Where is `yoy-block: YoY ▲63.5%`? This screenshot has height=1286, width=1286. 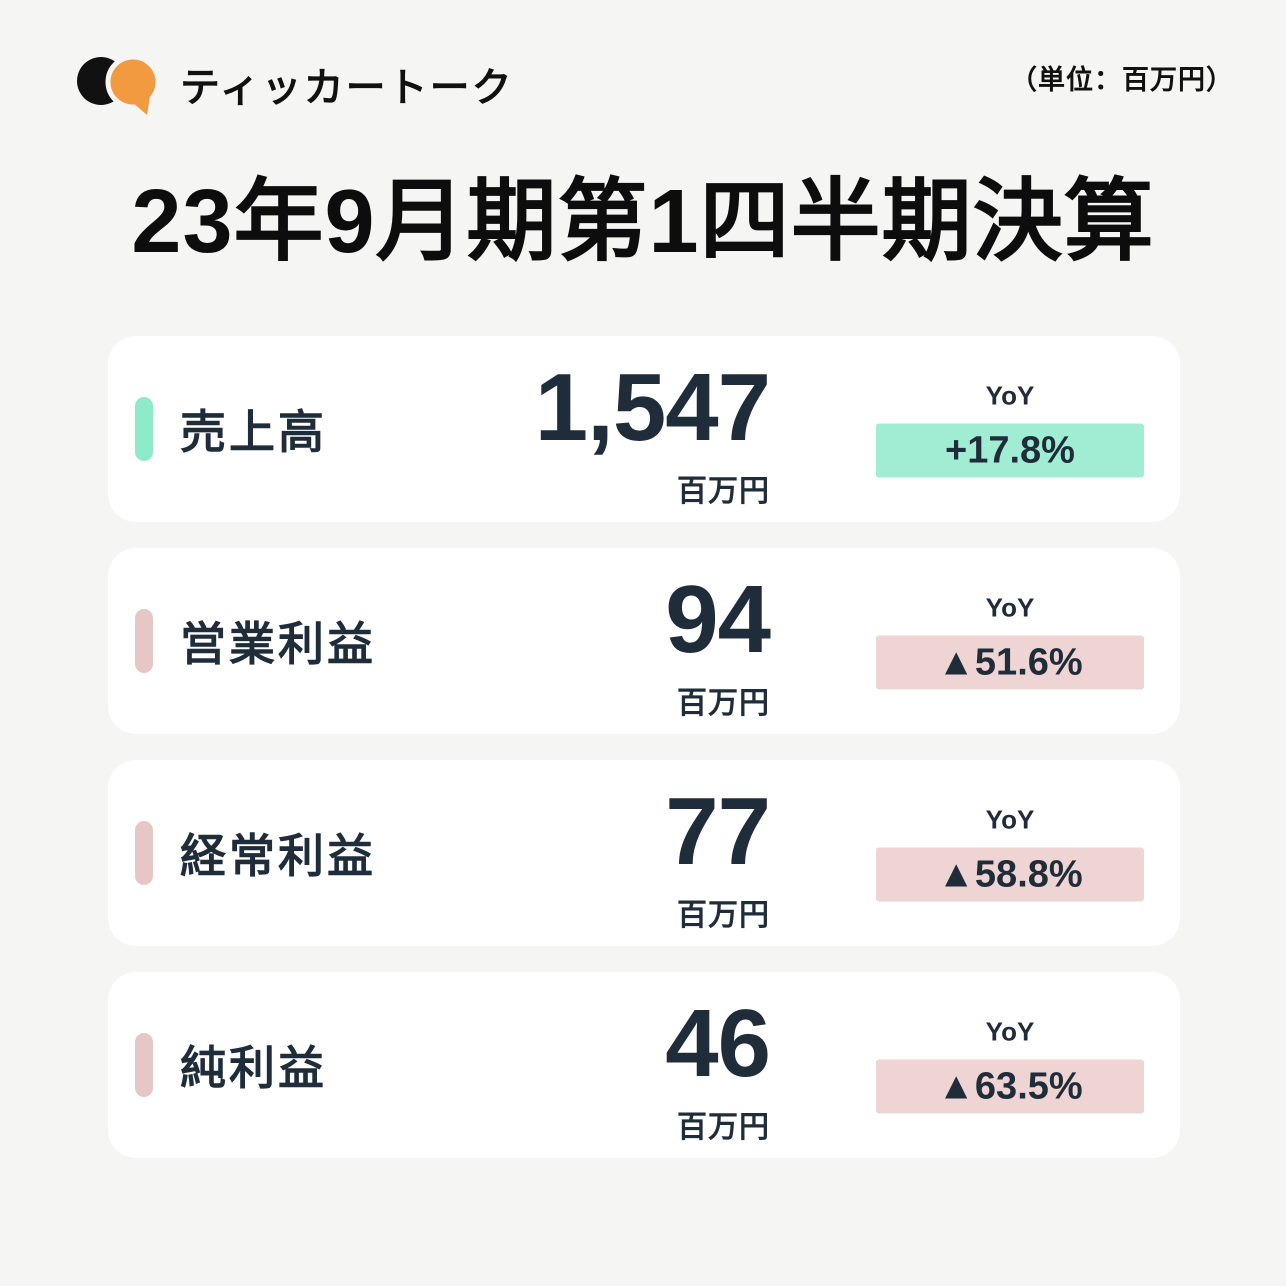
yoy-block: YoY ▲63.5% is located at coordinates (1010, 1065).